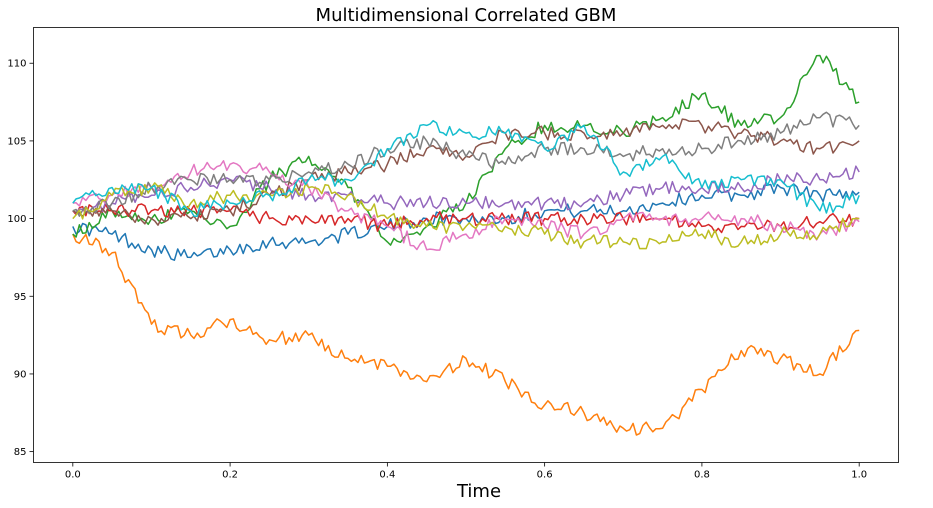 The image size is (933, 508). I want to click on y-tick-label: 90, so click(20, 374).